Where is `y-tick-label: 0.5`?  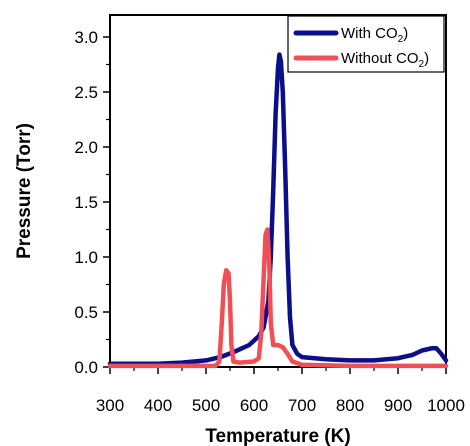
y-tick-label: 0.5 is located at coordinates (86, 312).